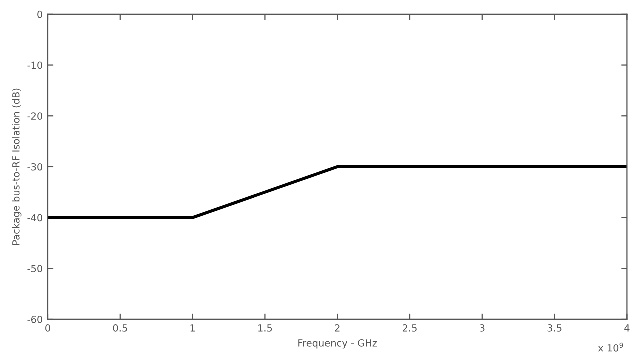 The width and height of the screenshot is (640, 361). I want to click on x-axis-title: Frequency - GHz, so click(338, 344).